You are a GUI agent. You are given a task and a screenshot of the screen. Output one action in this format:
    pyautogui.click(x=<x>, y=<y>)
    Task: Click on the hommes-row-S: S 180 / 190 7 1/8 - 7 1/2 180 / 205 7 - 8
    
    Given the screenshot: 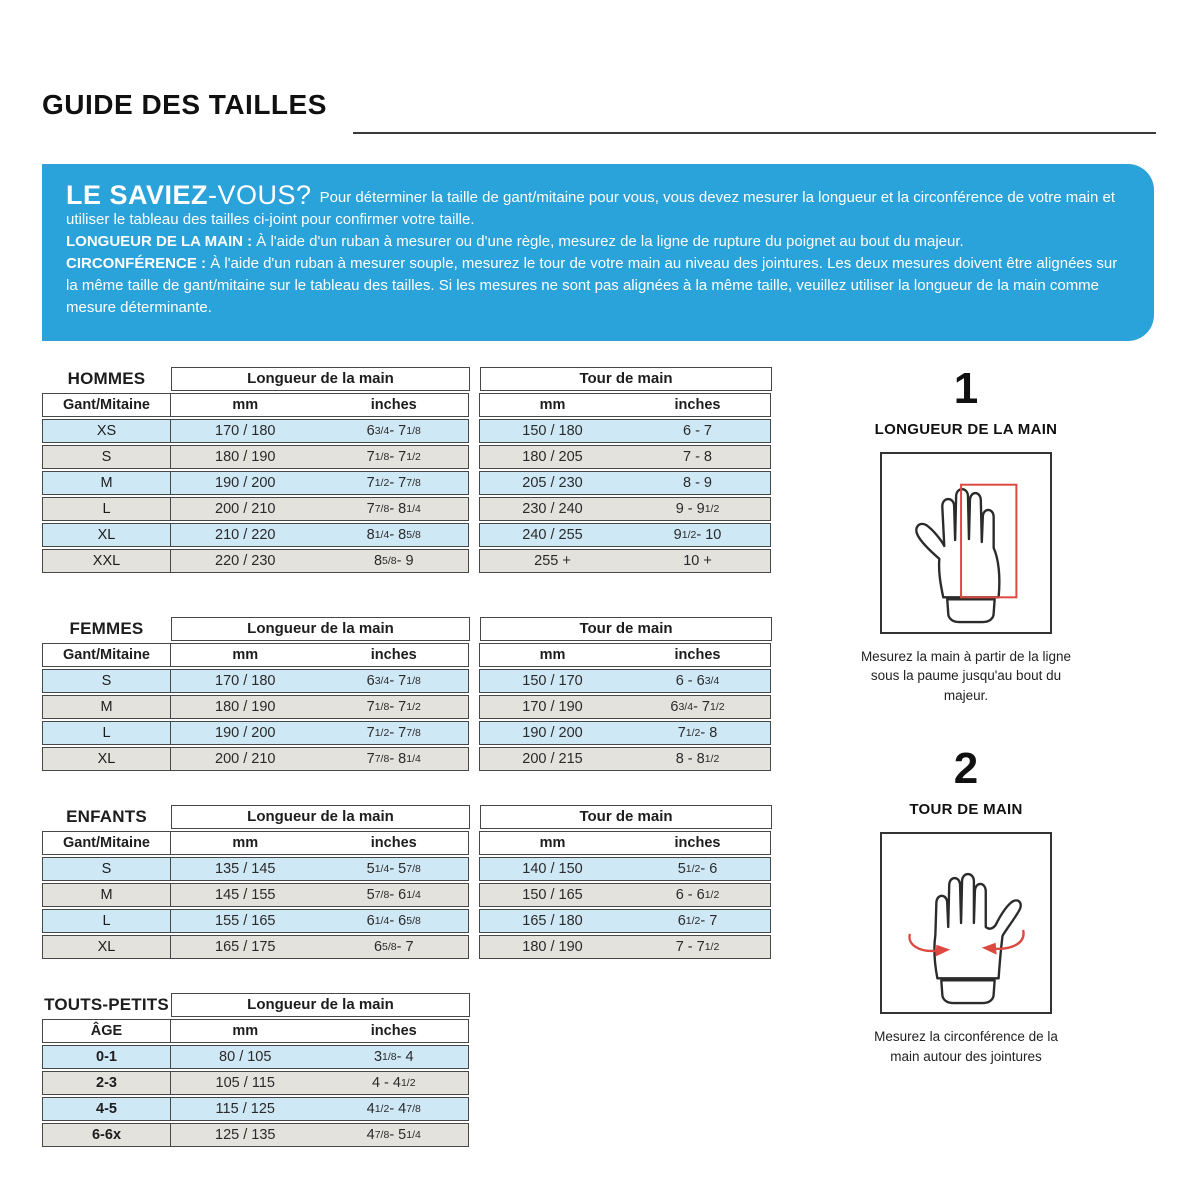 What is the action you would take?
    pyautogui.click(x=407, y=456)
    